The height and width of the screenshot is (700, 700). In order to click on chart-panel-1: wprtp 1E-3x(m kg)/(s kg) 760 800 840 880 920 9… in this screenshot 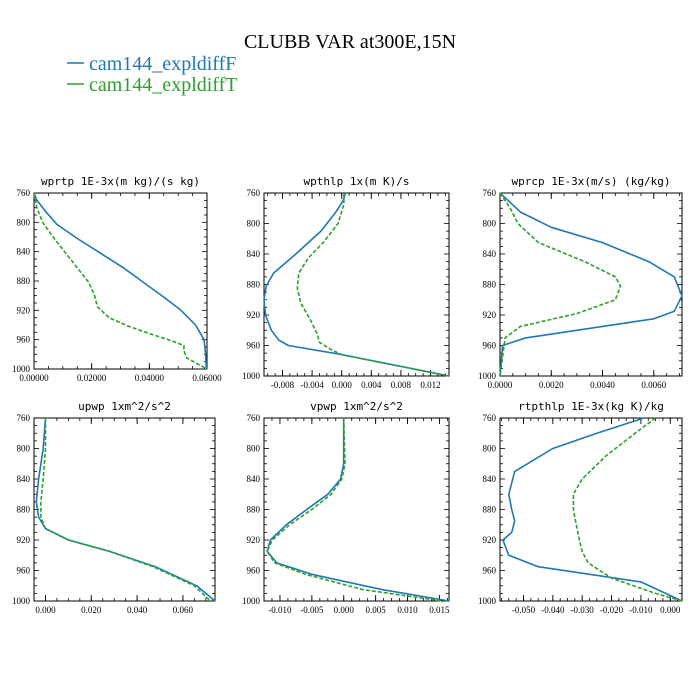, I will do `click(117, 279)`.